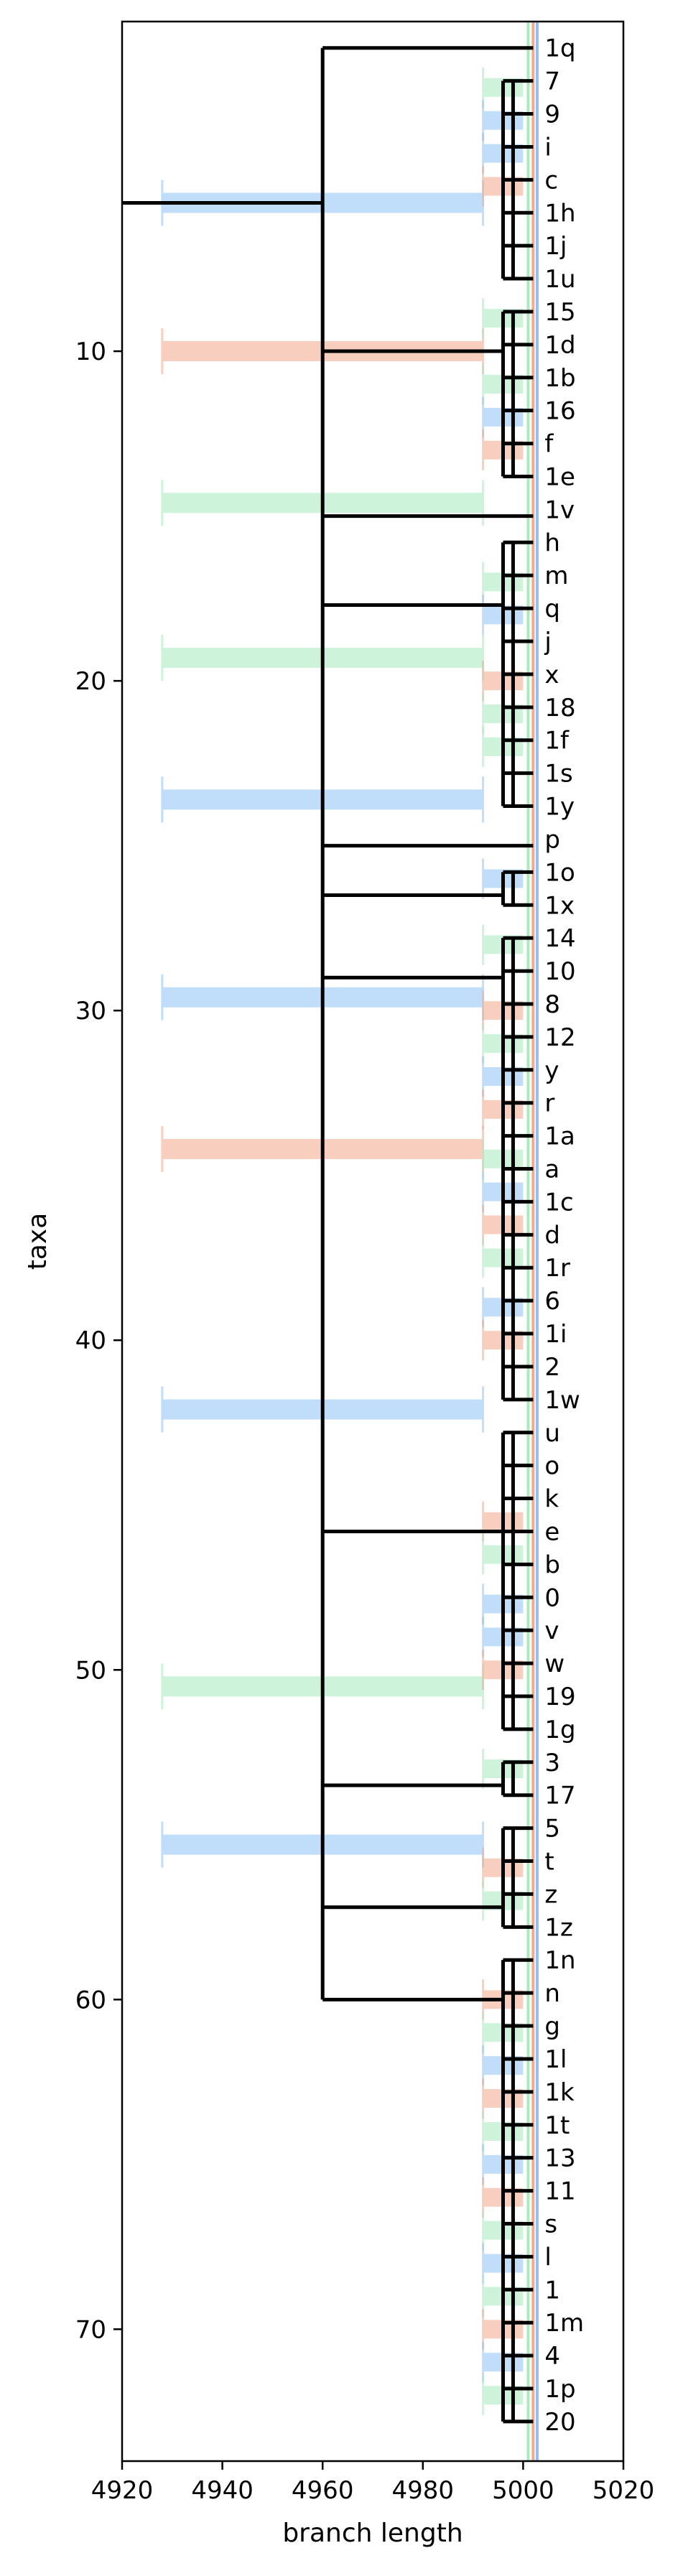 This screenshot has height=2576, width=683. Describe the element at coordinates (559, 2191) in the screenshot. I see `tip-label: 11` at that location.